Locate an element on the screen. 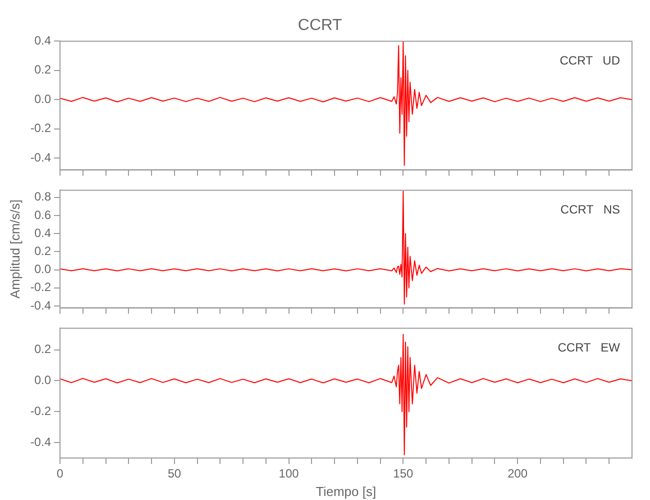  y-tick-label: 0.8 is located at coordinates (43, 197).